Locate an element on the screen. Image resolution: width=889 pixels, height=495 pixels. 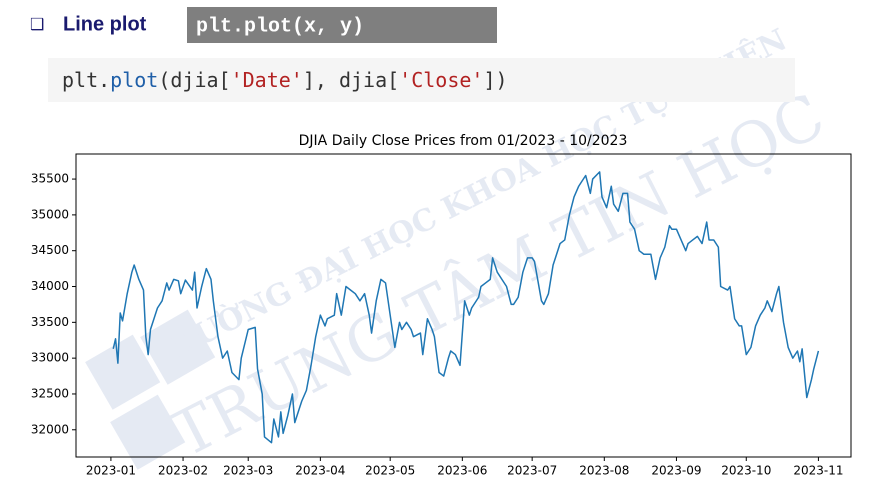
code-badge is located at coordinates (342, 25).